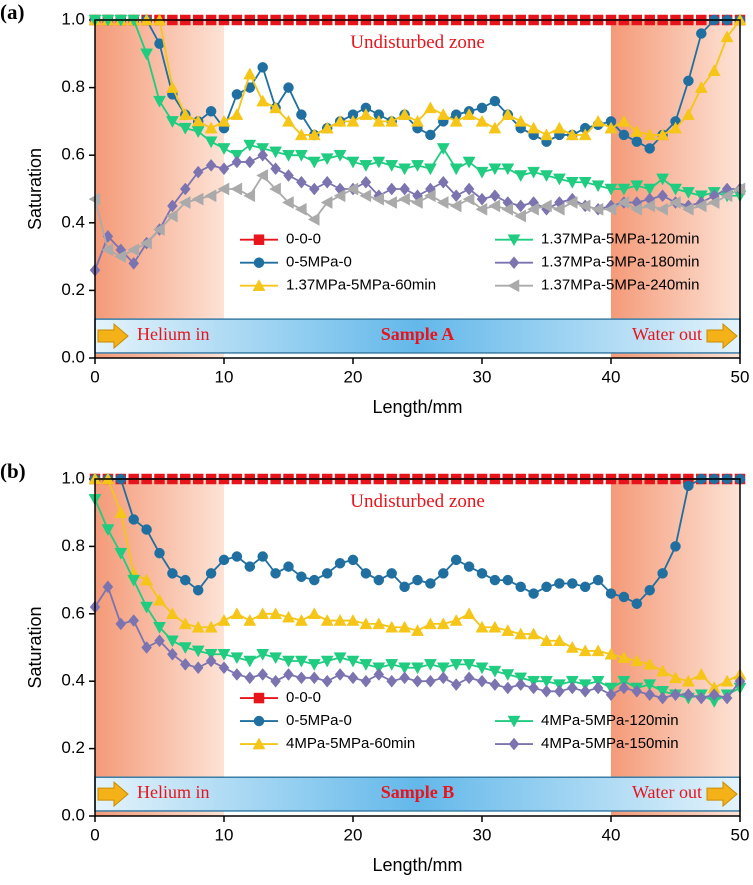  What do you see at coordinates (667, 334) in the screenshot?
I see `outlet-label: Water out` at bounding box center [667, 334].